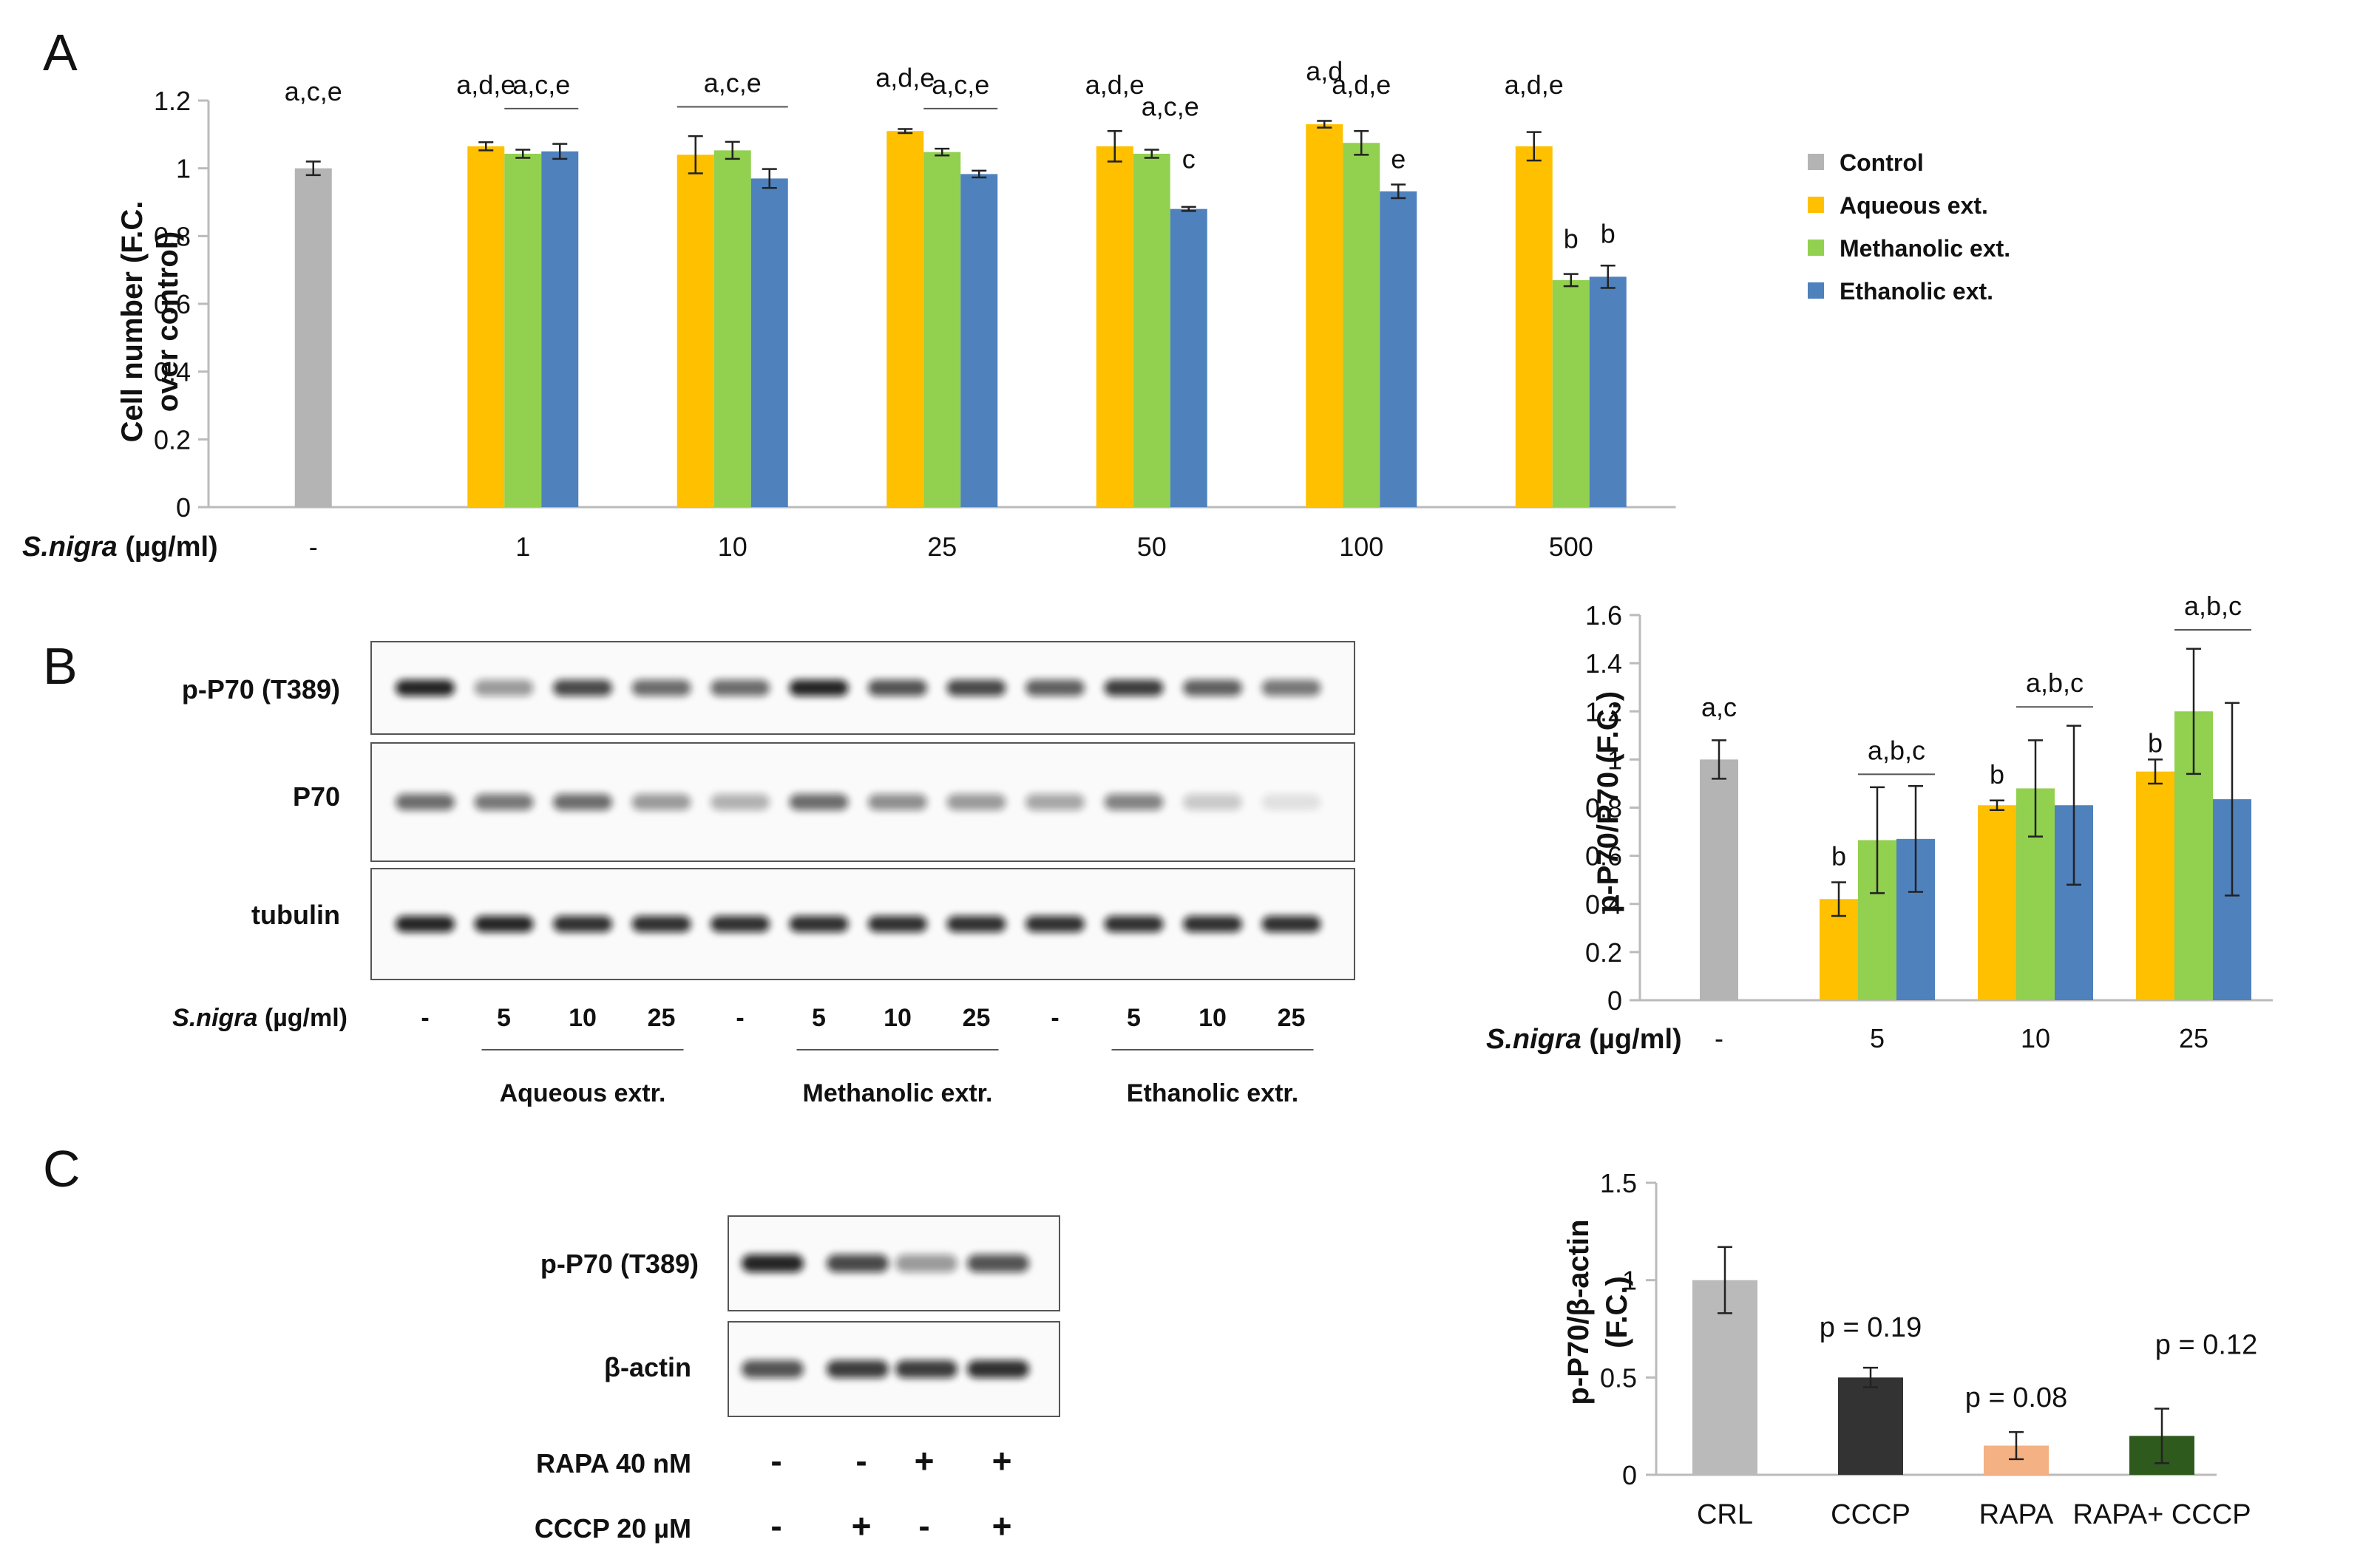 This screenshot has height=1565, width=2380. What do you see at coordinates (613, 1463) in the screenshot?
I see `blot-c-row-label-rapa: RAPA 40 nM` at bounding box center [613, 1463].